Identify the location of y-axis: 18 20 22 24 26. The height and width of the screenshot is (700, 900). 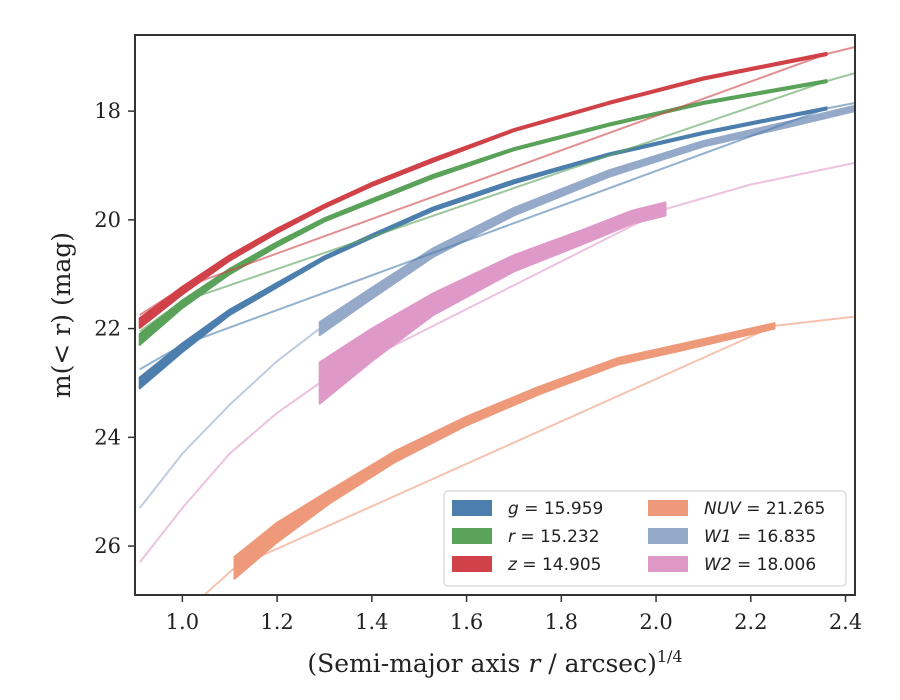
(114, 328).